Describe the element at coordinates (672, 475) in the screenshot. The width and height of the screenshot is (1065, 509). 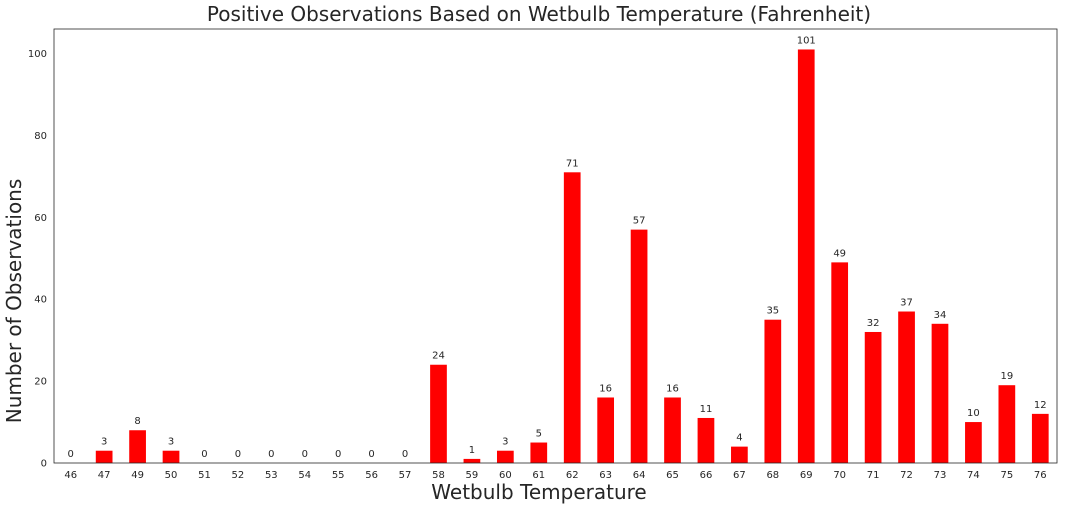
I see `x-tick-label: 65` at that location.